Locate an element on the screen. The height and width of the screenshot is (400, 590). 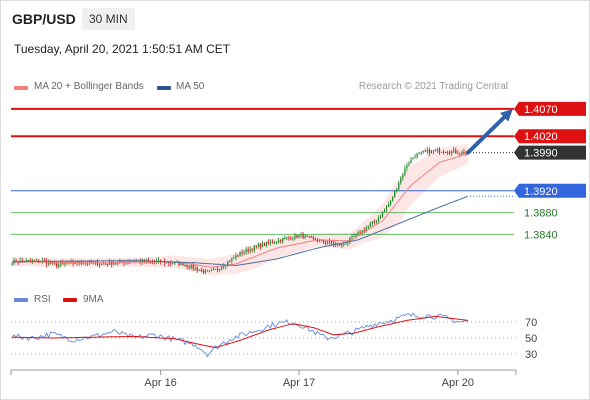
rsi-9ma-line is located at coordinates (240, 332).